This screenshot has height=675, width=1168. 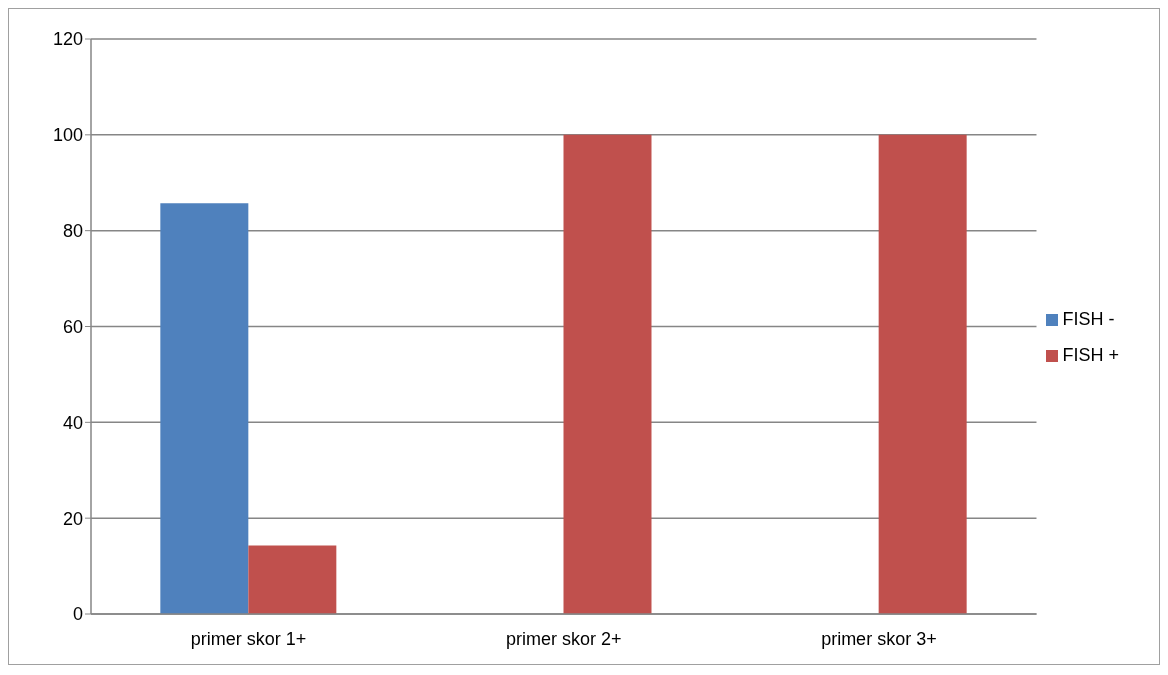 What do you see at coordinates (67, 135) in the screenshot?
I see `y-tick-label: 100` at bounding box center [67, 135].